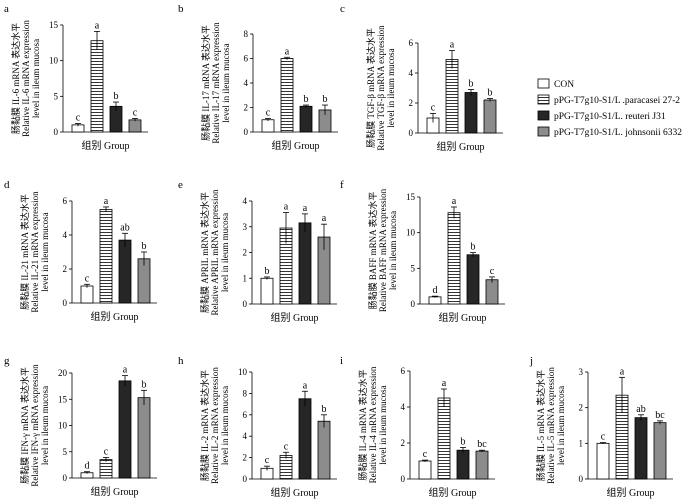  I want to click on panel-label: d, so click(7, 185).